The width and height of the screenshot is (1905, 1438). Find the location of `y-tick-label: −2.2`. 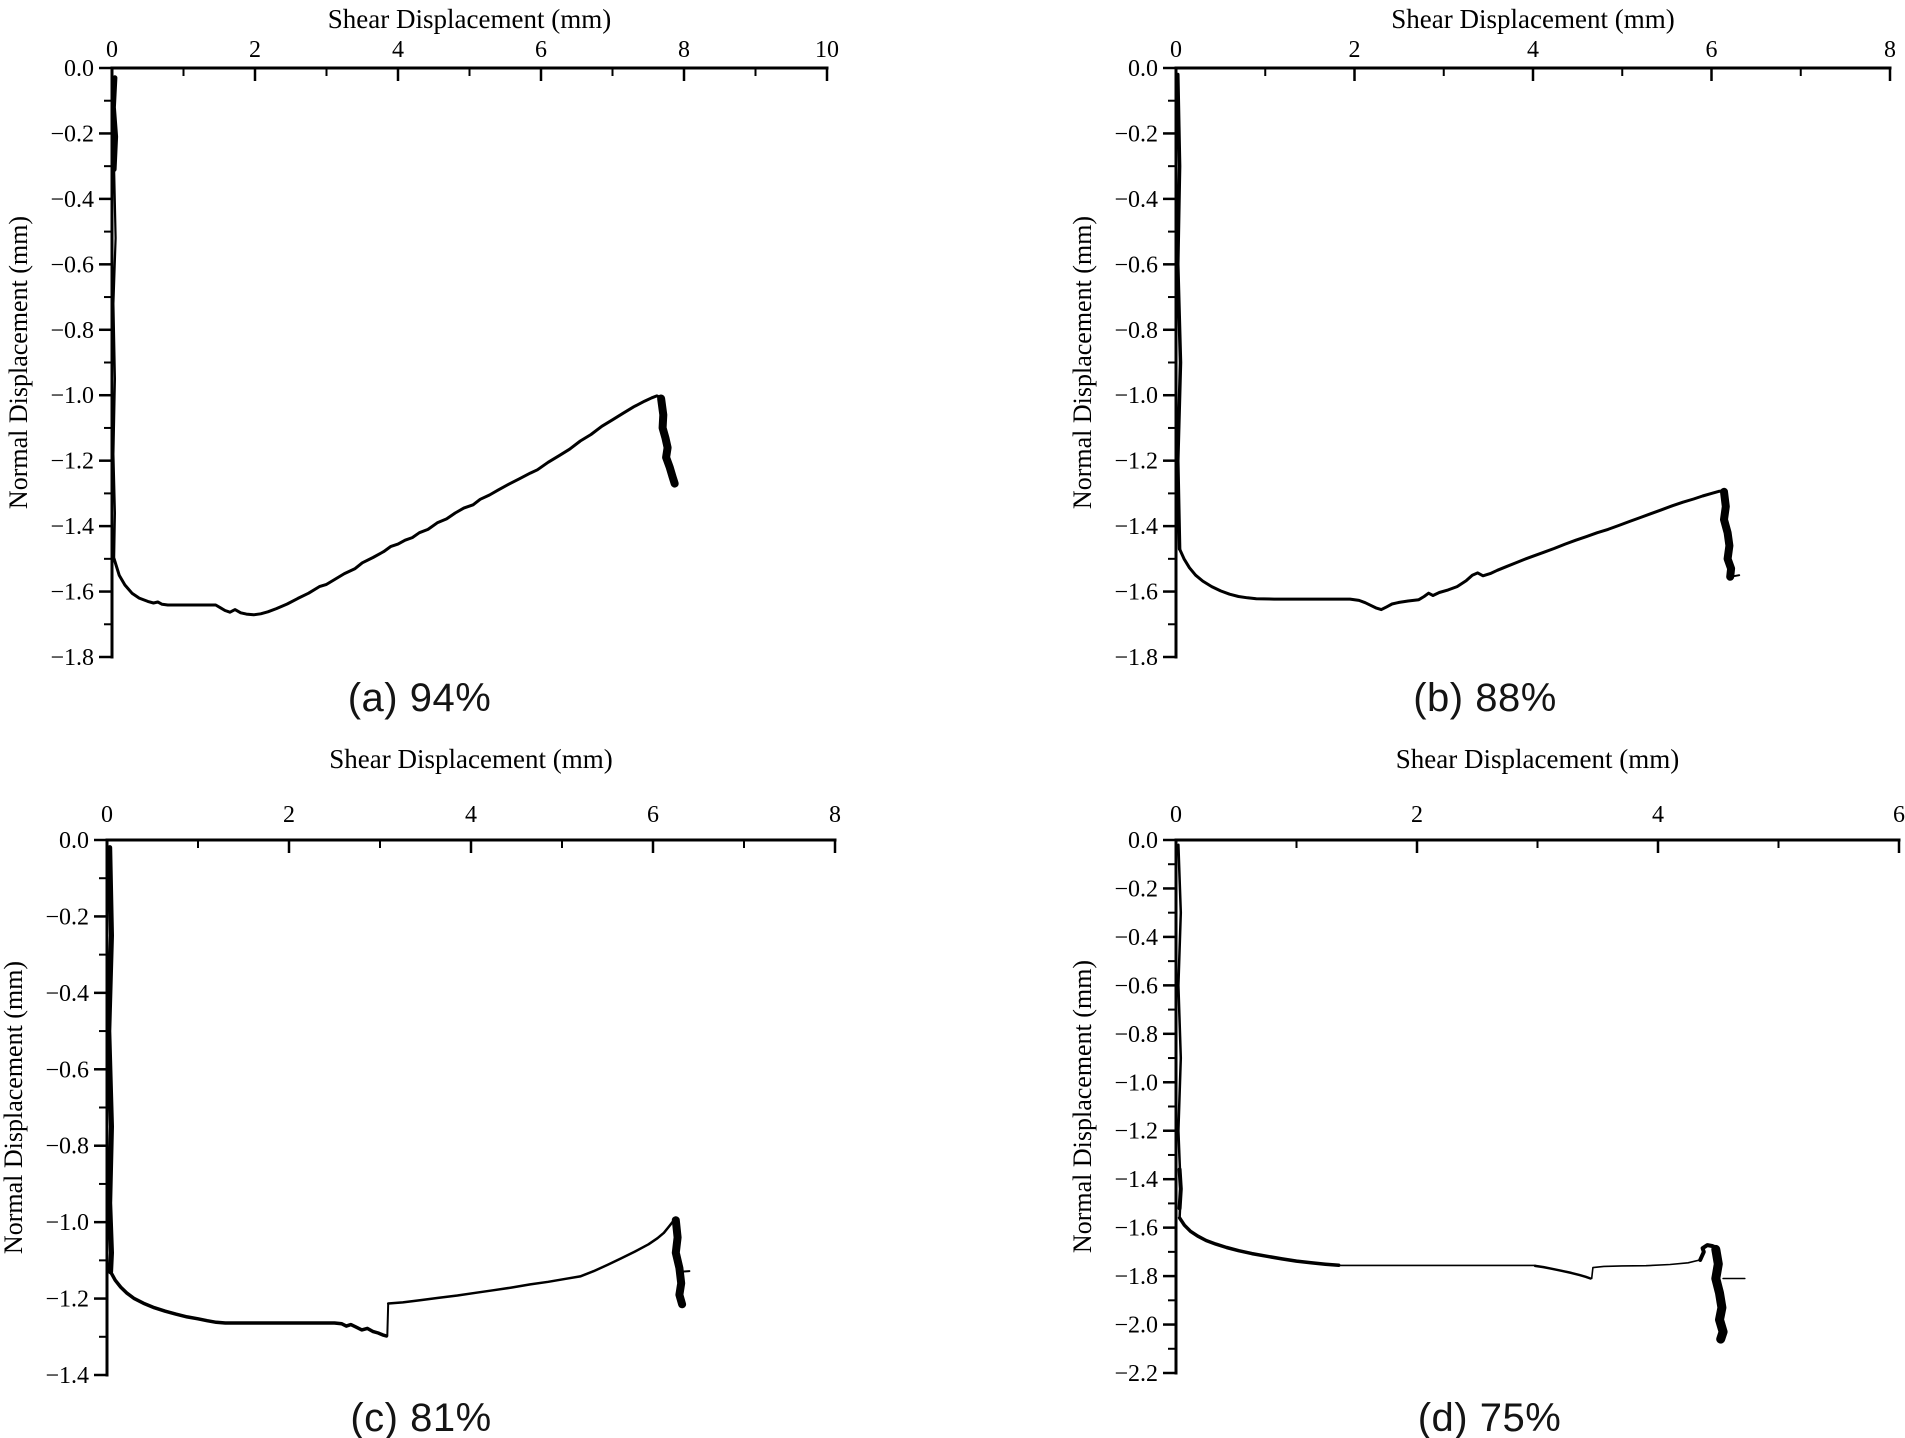

y-tick-label: −2.2 is located at coordinates (1136, 1374).